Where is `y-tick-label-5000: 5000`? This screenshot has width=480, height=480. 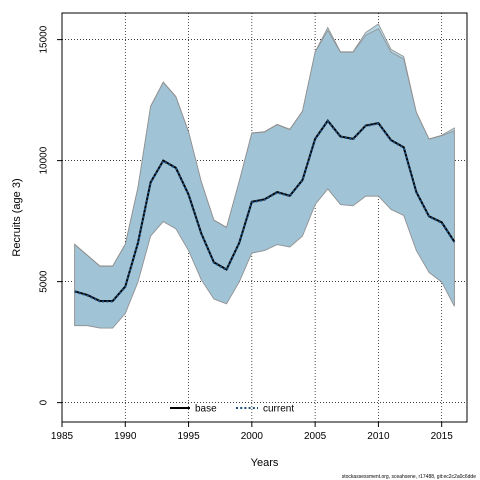 y-tick-label-5000: 5000 is located at coordinates (44, 281).